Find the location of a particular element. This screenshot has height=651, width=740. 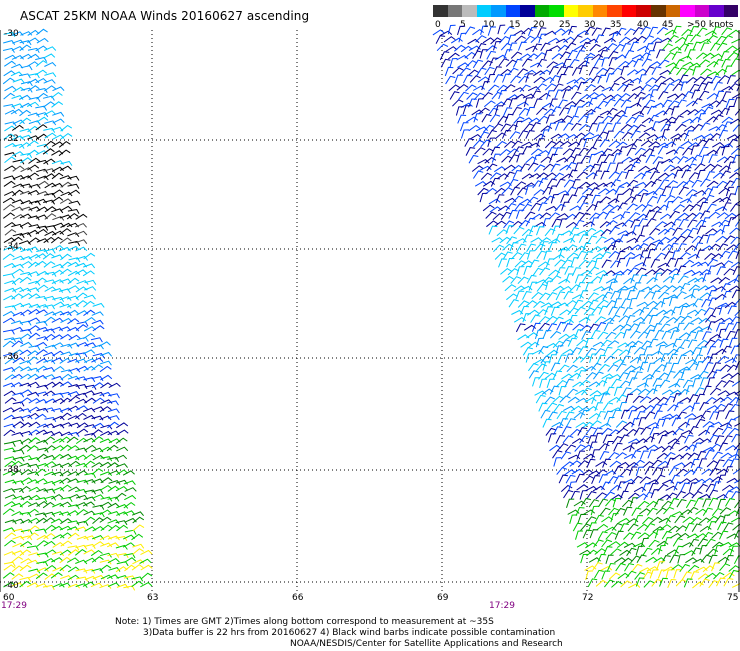

pass-time-label: 17:29 is located at coordinates (502, 606).